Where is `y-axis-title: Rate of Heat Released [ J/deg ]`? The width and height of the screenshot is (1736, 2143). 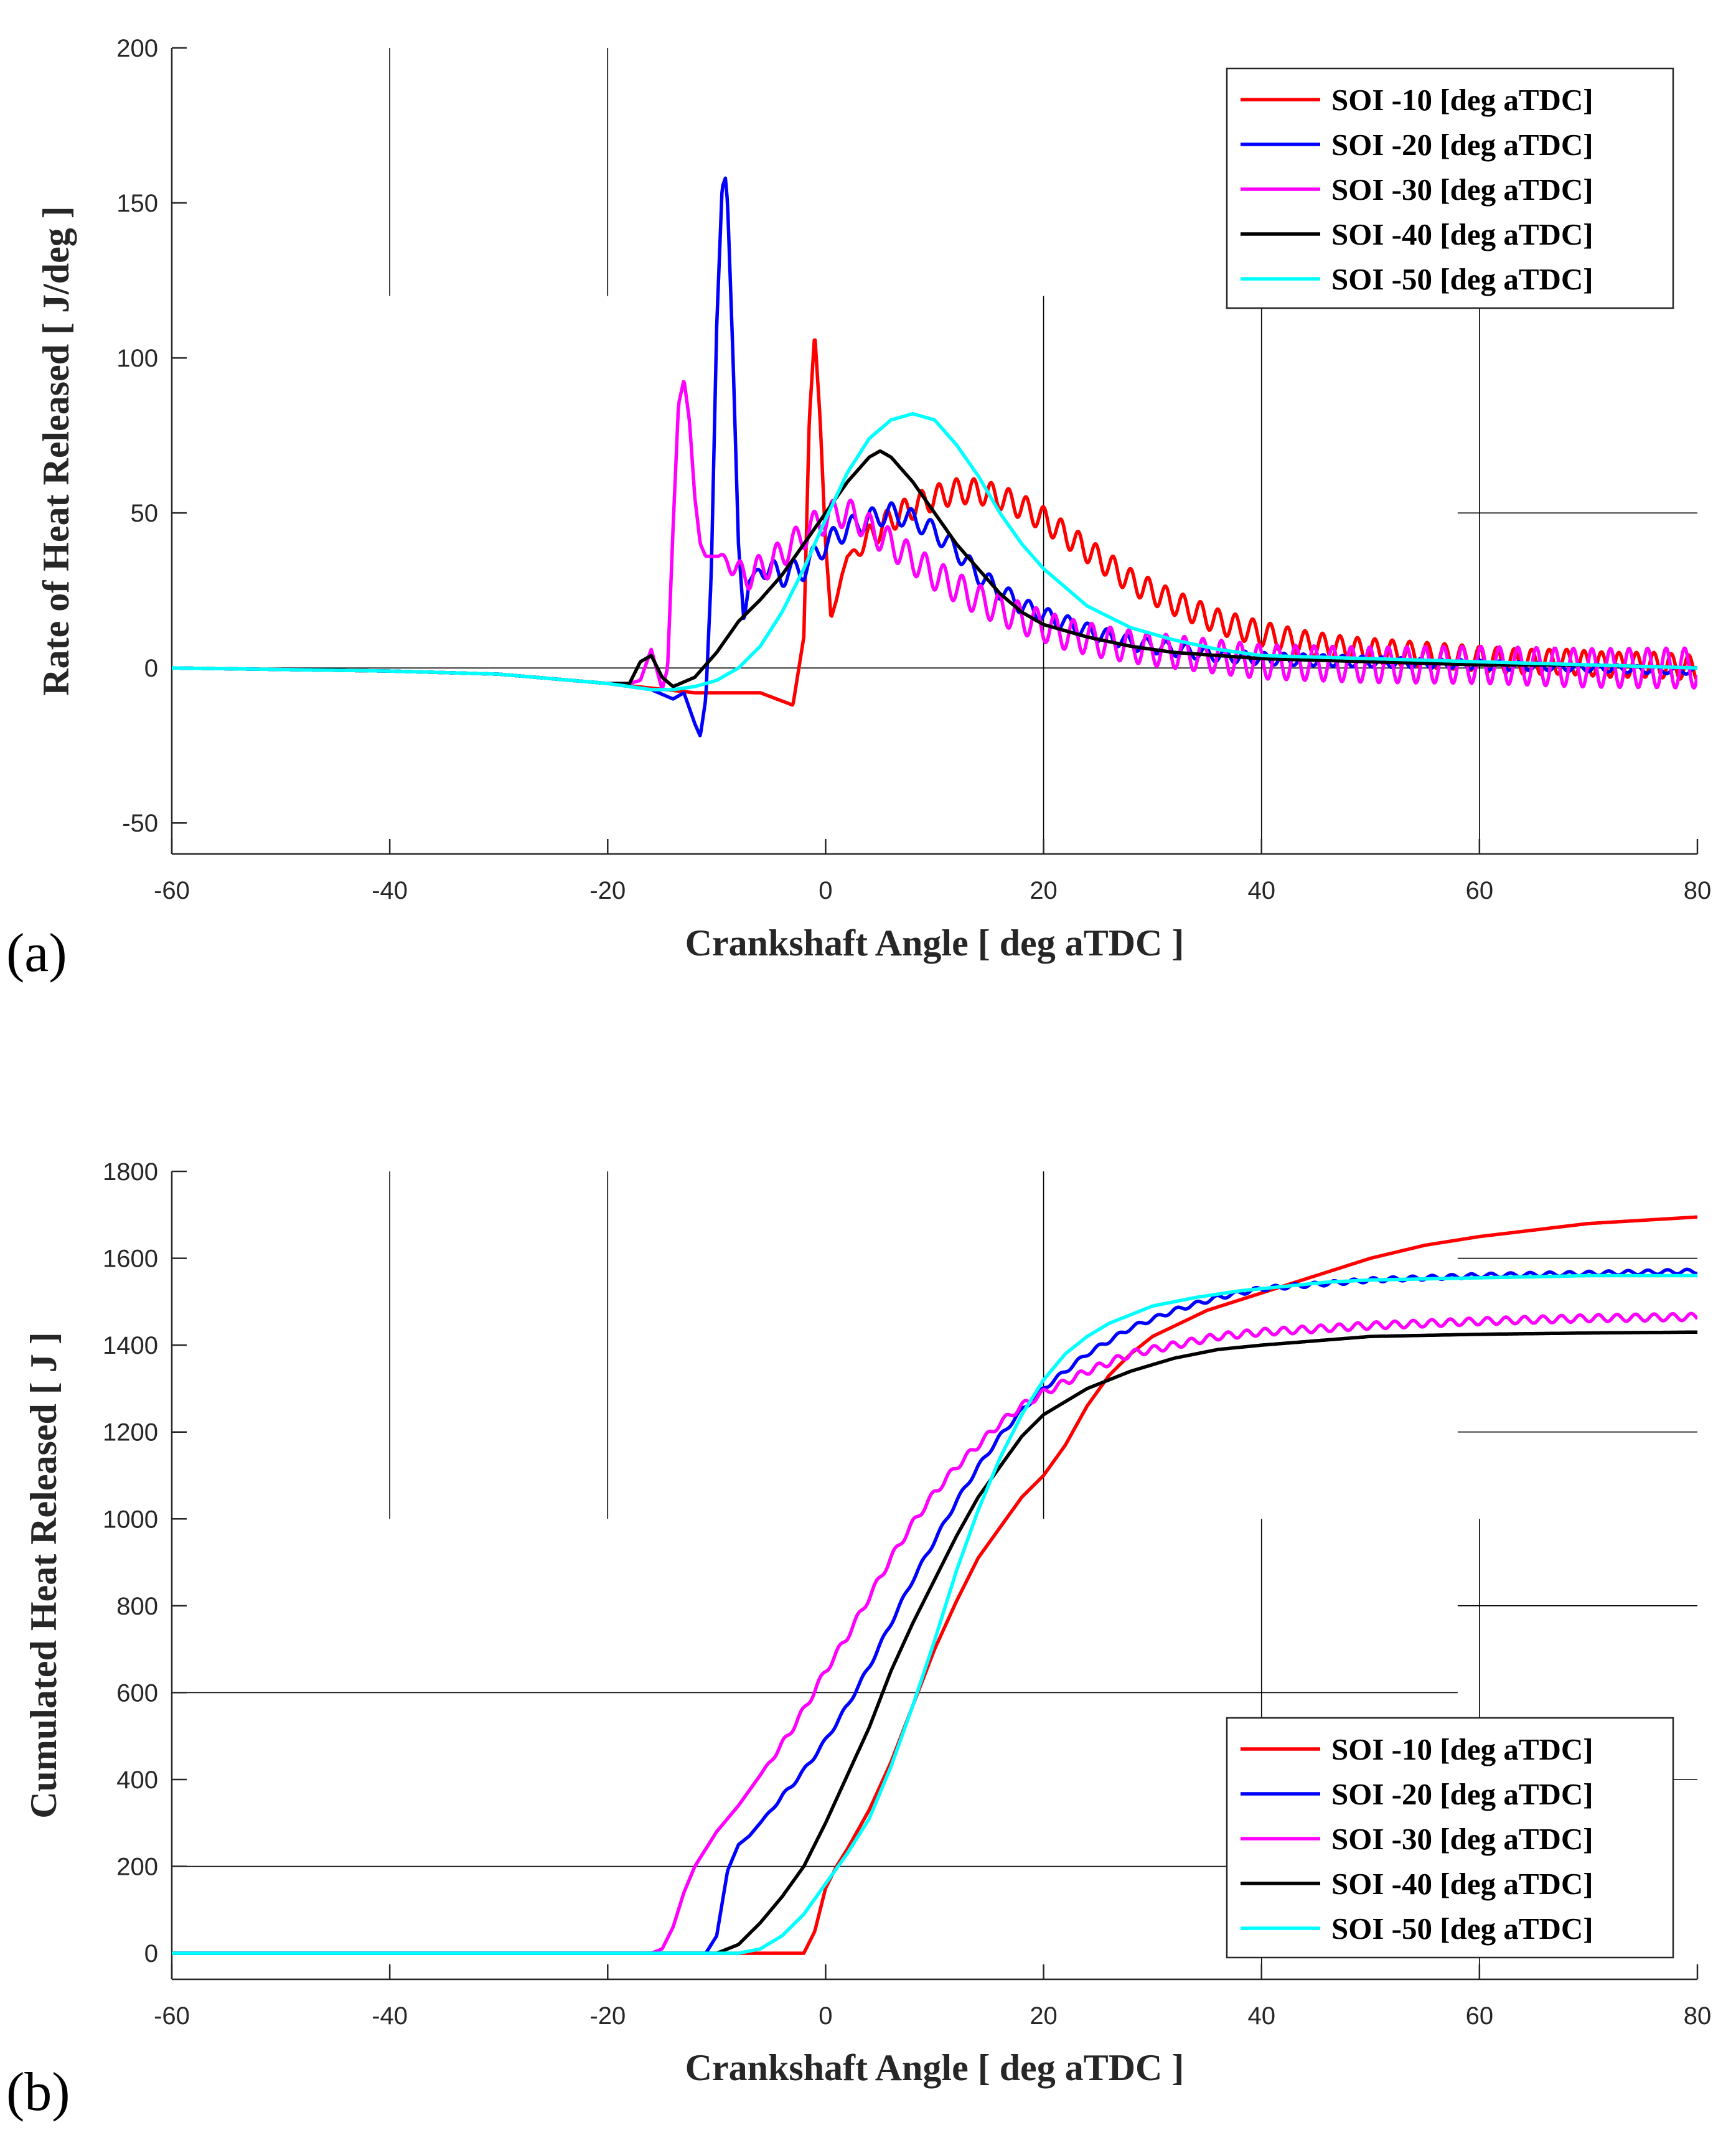
y-axis-title: Rate of Heat Released [ J/deg ] is located at coordinates (56, 450).